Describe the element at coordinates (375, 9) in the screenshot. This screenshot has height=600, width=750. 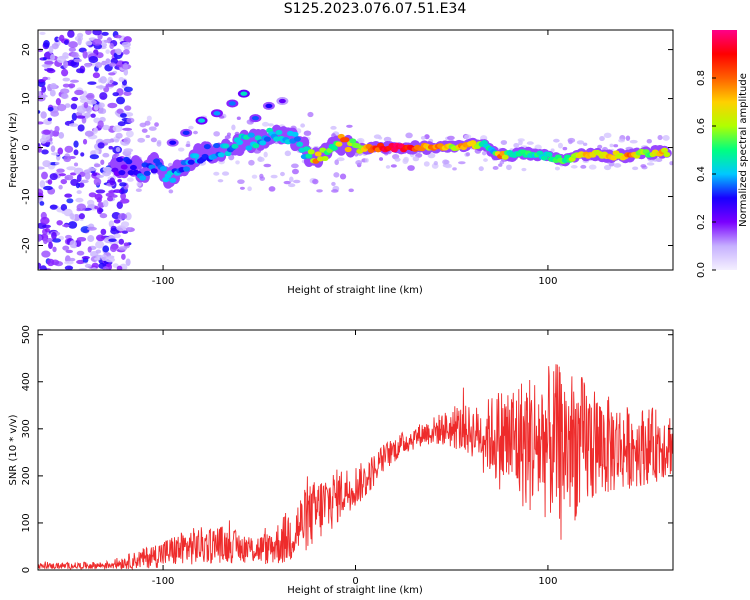
I see `figure-title: S125.2023.076.07.51.E34` at that location.